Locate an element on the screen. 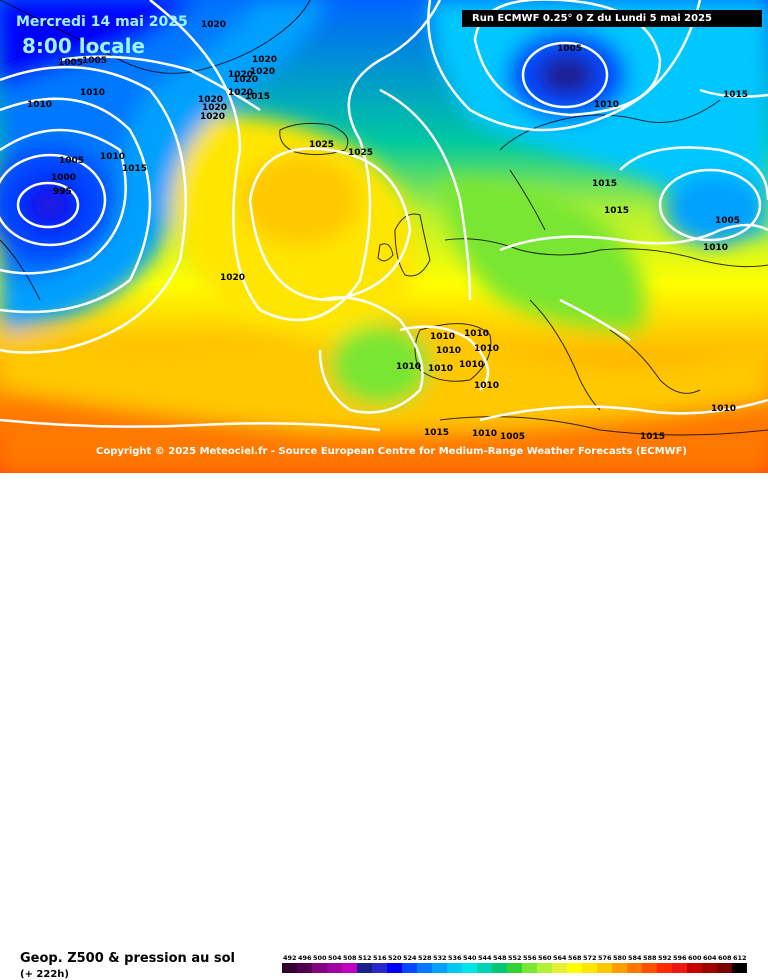 This screenshot has height=980, width=768. scale-label: 592 is located at coordinates (665, 958).